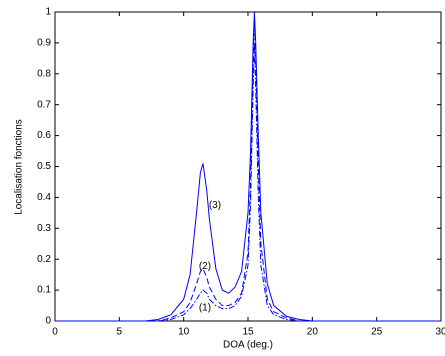  What do you see at coordinates (44, 166) in the screenshot?
I see `y-tick-label: 0.5` at bounding box center [44, 166].